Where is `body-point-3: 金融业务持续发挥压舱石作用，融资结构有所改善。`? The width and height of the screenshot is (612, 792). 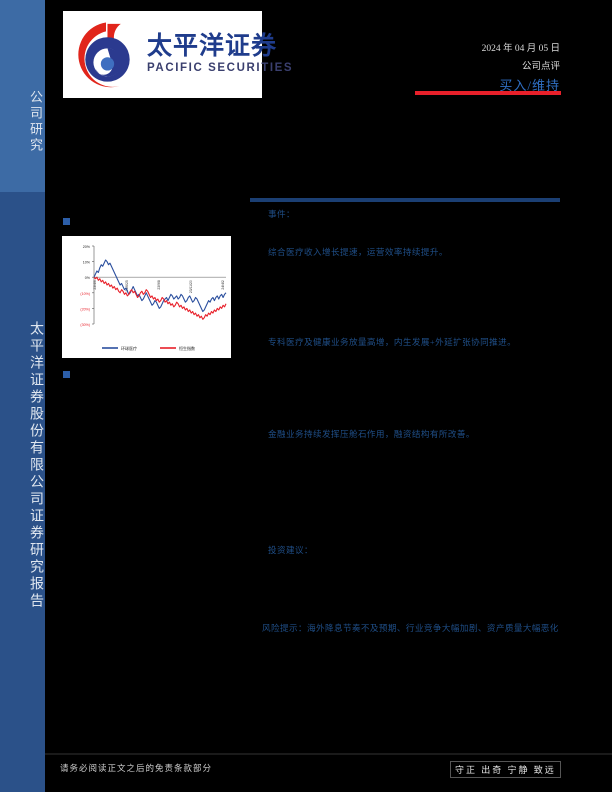
body-point-3: 金融业务持续发挥压舱石作用，融资结构有所改善。 is located at coordinates (371, 434).